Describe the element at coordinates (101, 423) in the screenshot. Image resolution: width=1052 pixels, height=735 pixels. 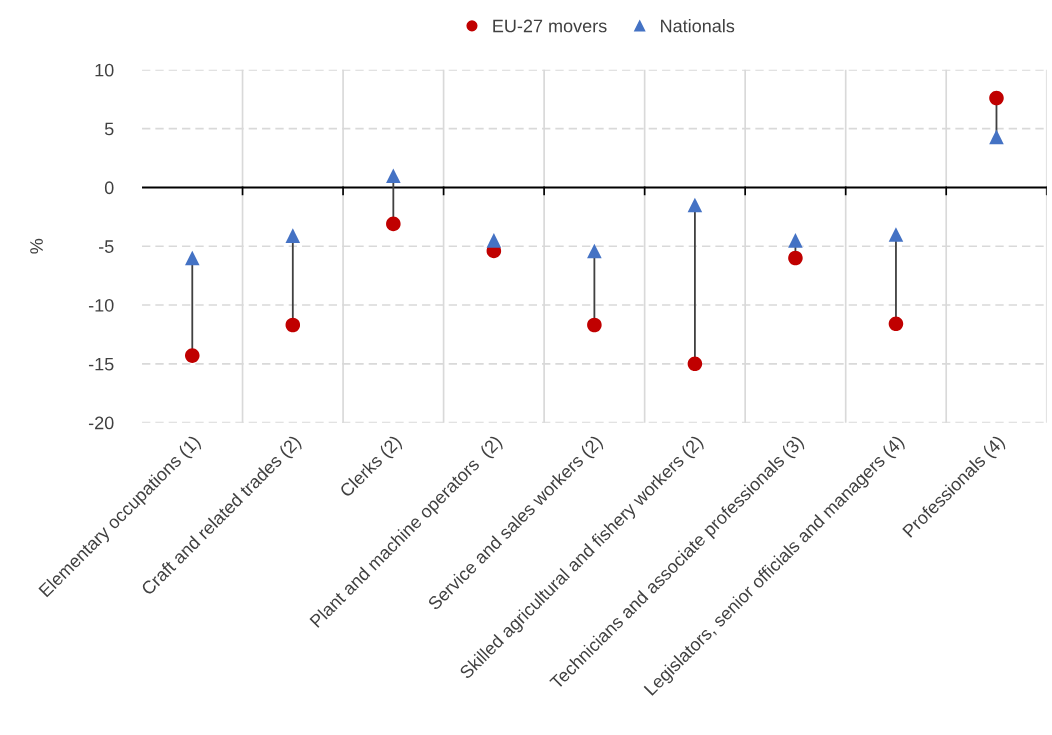
I see `y-tick-label: -20` at that location.